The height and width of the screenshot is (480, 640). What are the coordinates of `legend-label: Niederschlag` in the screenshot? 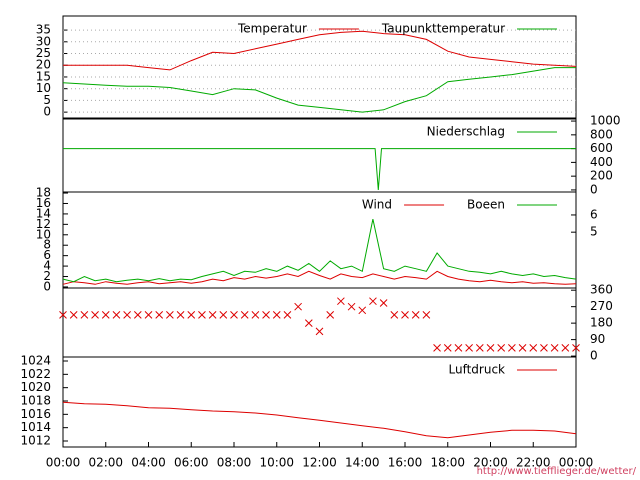 It's located at (466, 132).